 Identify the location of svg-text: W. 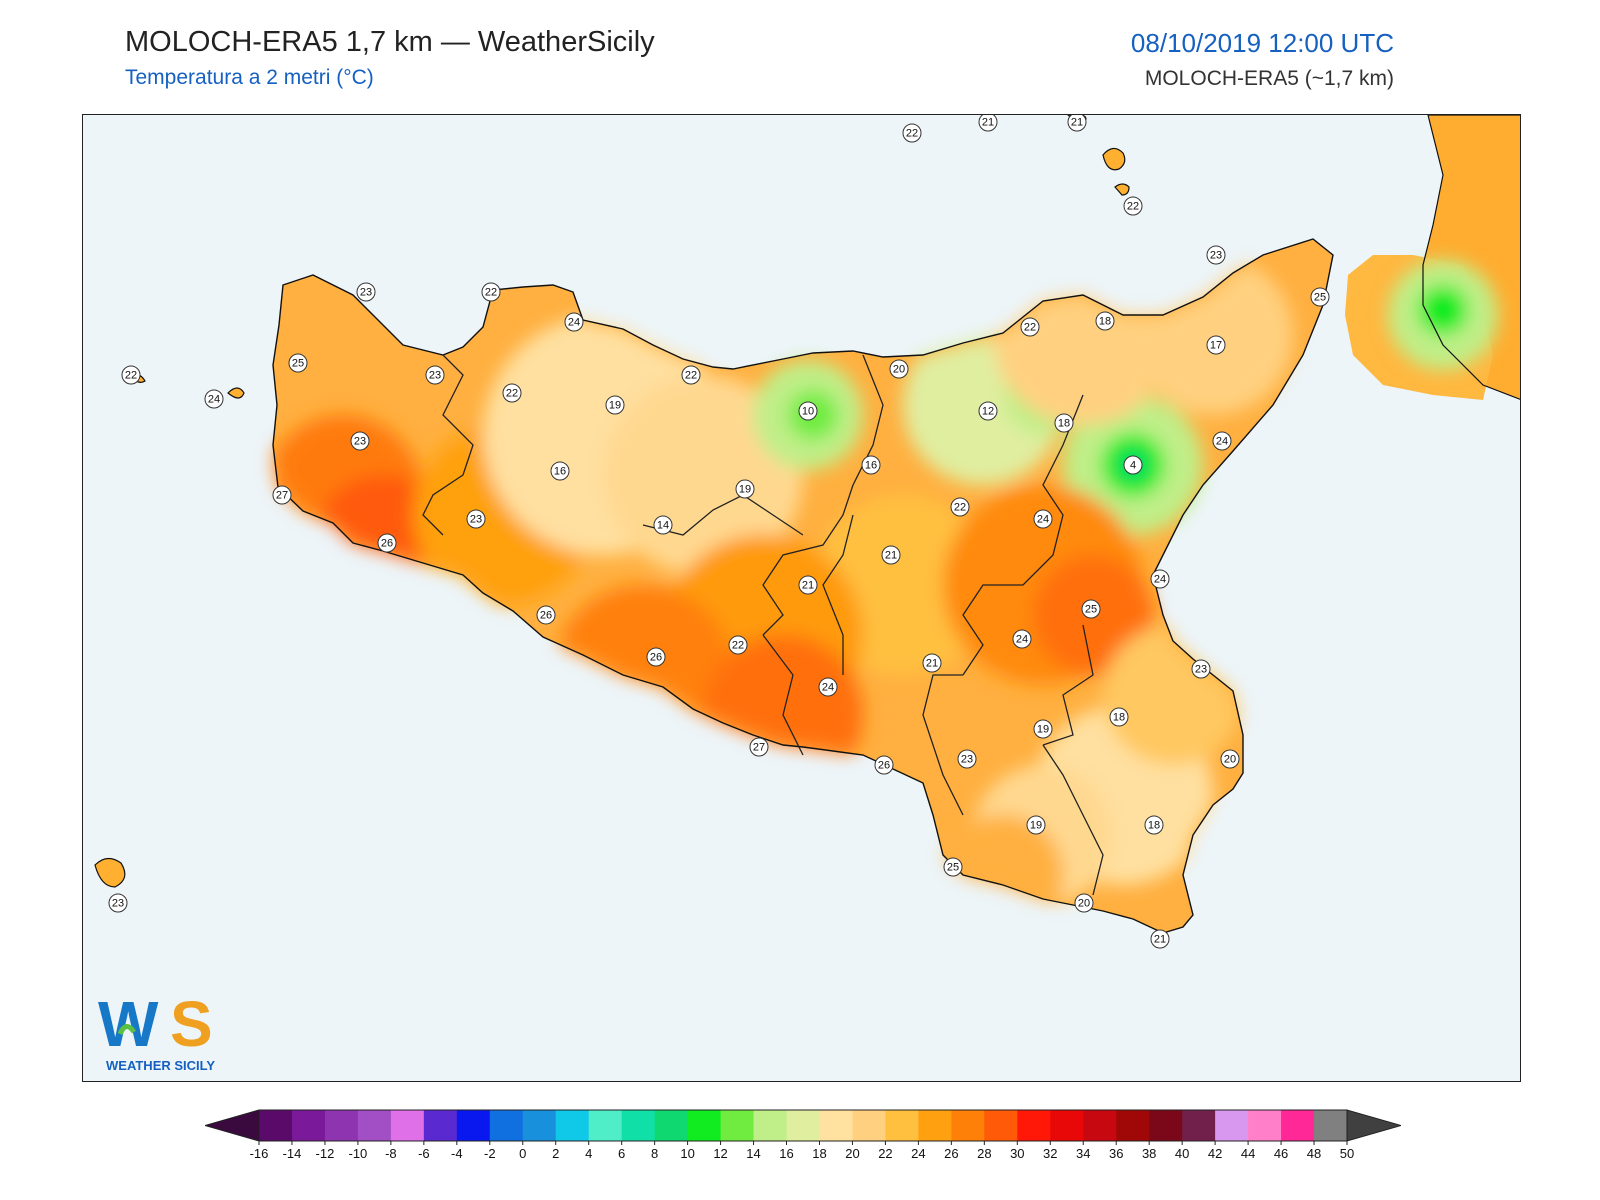
(128, 1024).